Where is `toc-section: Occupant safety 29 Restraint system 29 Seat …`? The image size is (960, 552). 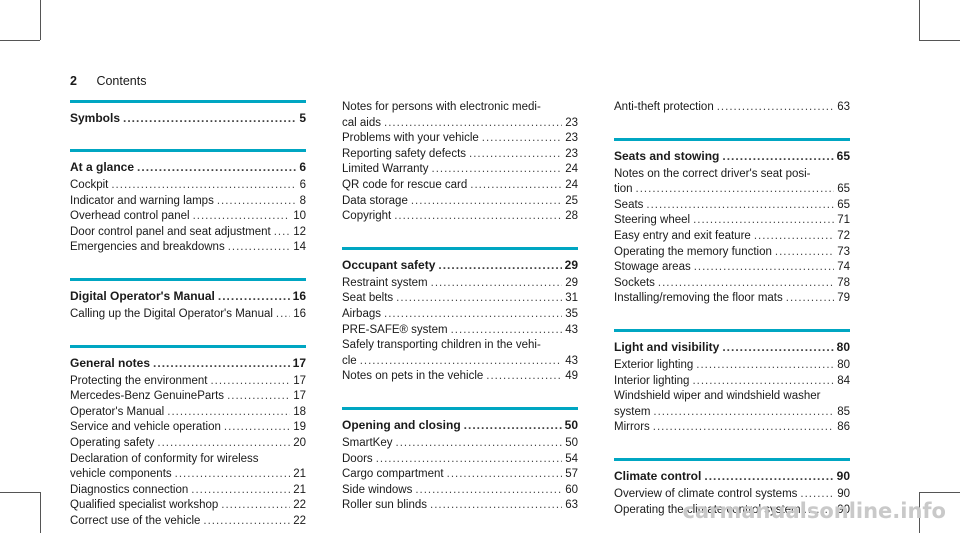
toc-section: Occupant safety 29 Restraint system 29 Seat … is located at coordinates (460, 315).